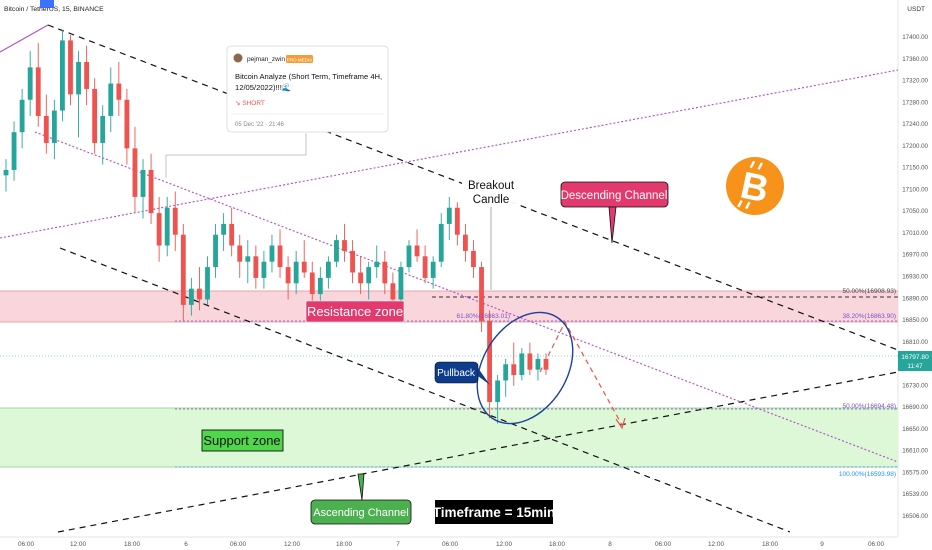  I want to click on time-tick-label: 12:00, so click(78, 544).